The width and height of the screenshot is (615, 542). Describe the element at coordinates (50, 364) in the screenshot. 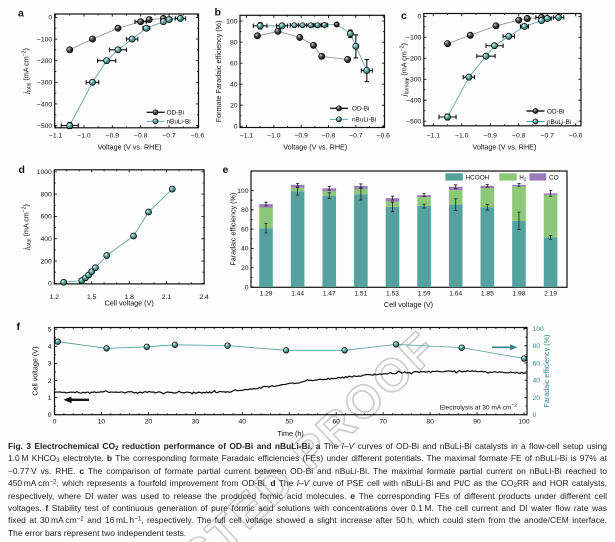

I see `svg-text: 3` at that location.